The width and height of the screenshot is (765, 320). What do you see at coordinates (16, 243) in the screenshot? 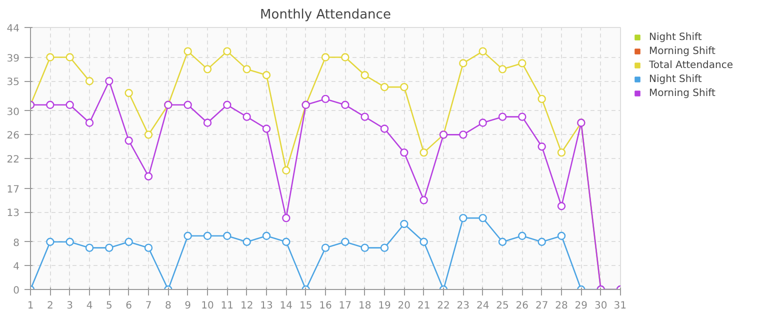
I see `y-tick-label: 8` at bounding box center [16, 243].